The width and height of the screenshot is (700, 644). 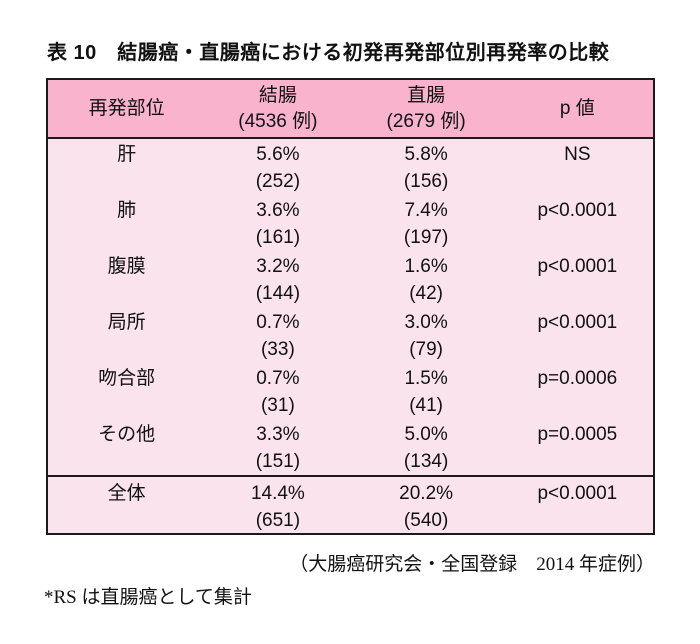 I want to click on table-total-row: 全体 14.4% (651) 20.2% (540) p<0.0001, so click(x=350, y=504).